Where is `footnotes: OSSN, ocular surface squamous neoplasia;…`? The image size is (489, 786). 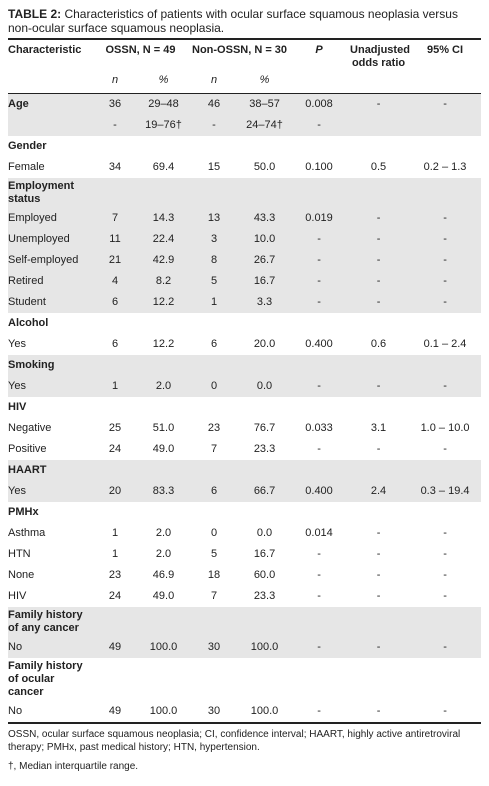
footnotes: OSSN, ocular surface squamous neoplasia;… is located at coordinates (245, 753).